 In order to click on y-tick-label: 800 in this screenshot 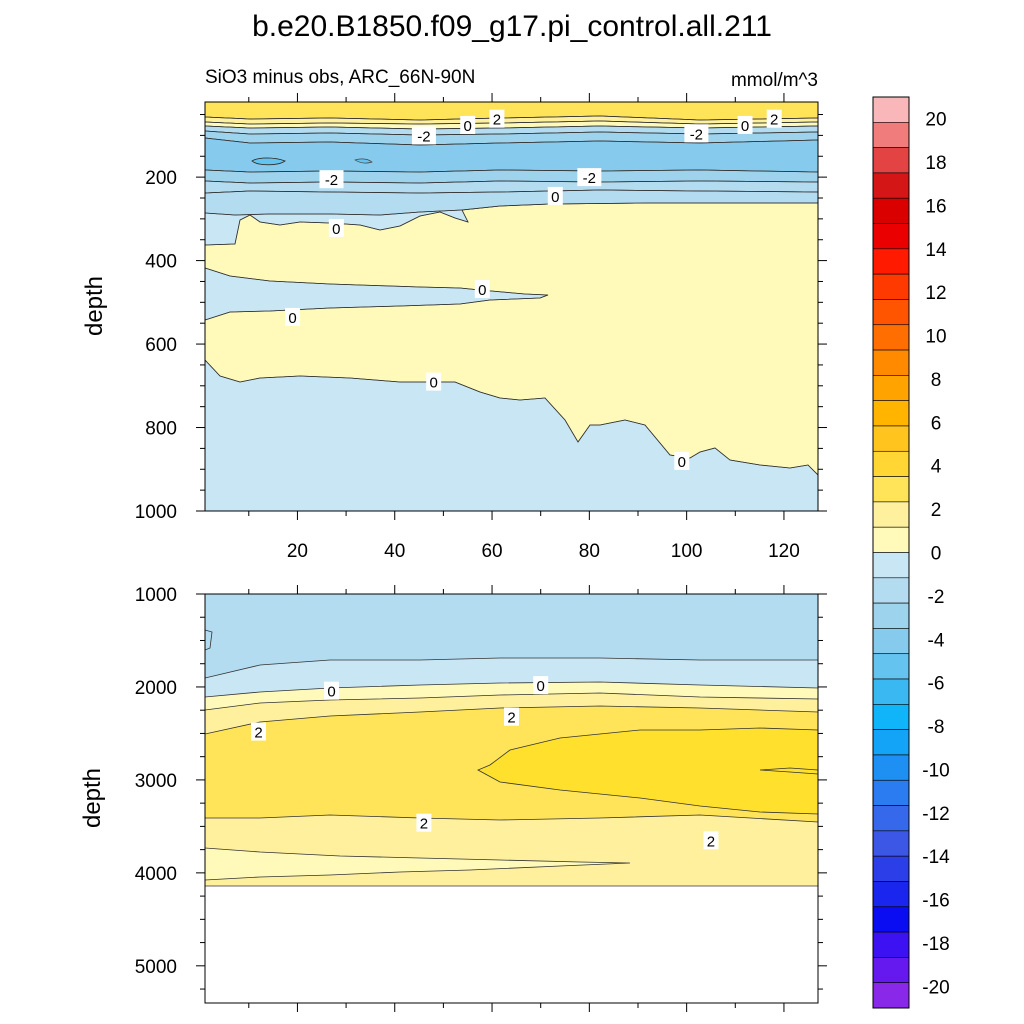, I will do `click(161, 429)`.